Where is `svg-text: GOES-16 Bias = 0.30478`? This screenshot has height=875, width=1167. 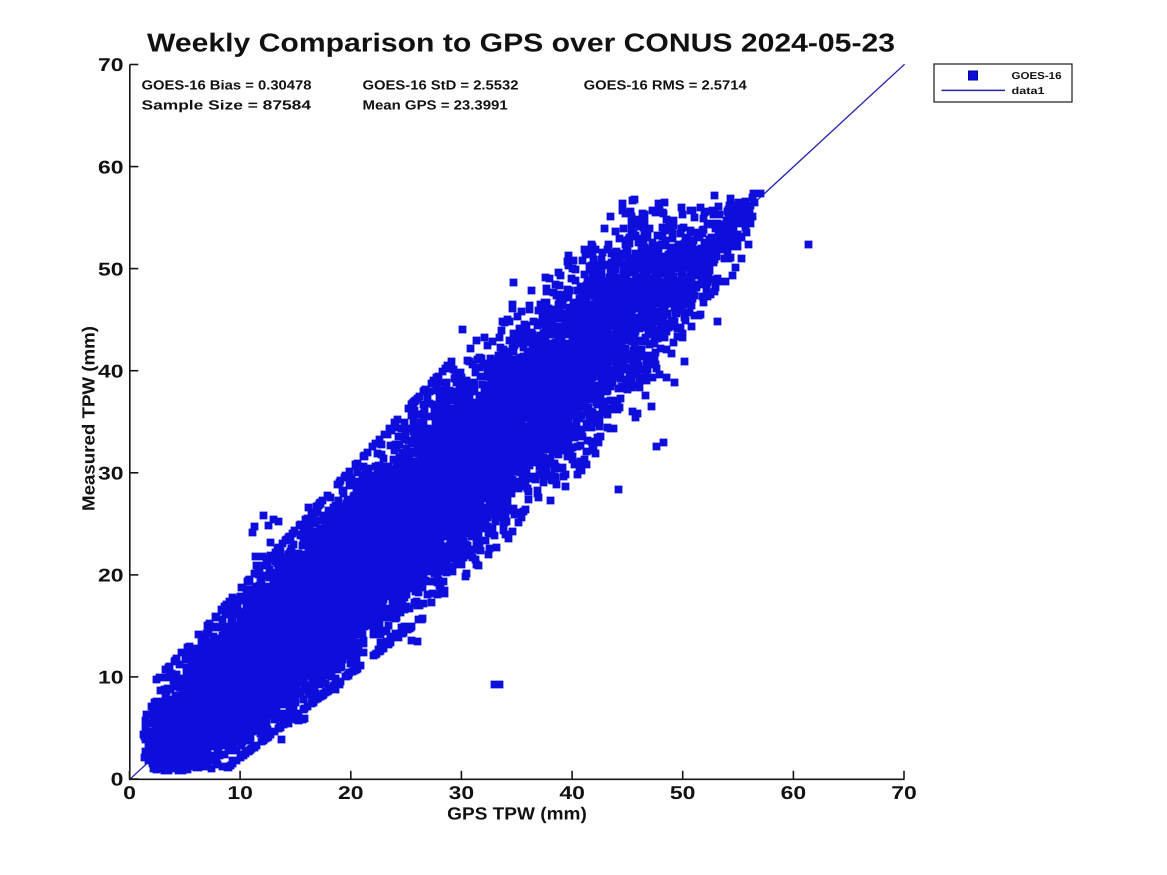 svg-text: GOES-16 Bias = 0.30478 is located at coordinates (227, 84).